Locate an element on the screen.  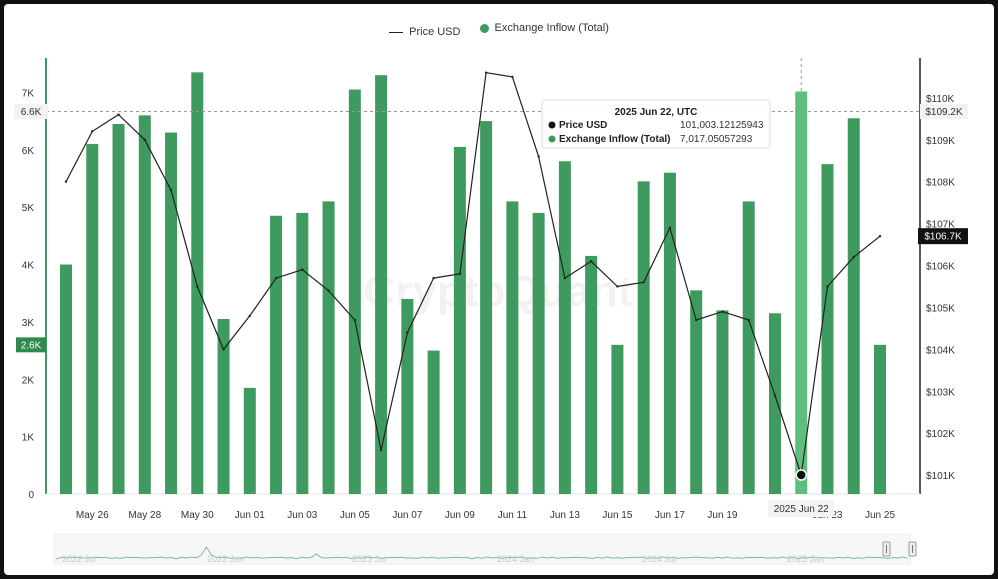
price-line-swatch is located at coordinates (396, 32).